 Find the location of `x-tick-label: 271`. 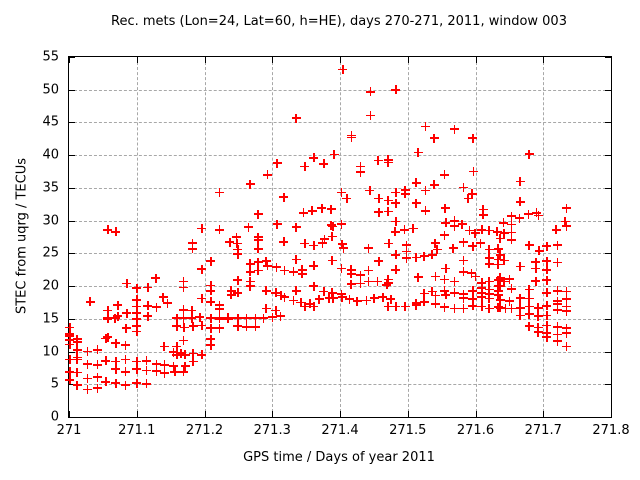

x-tick-label: 271 is located at coordinates (69, 430).